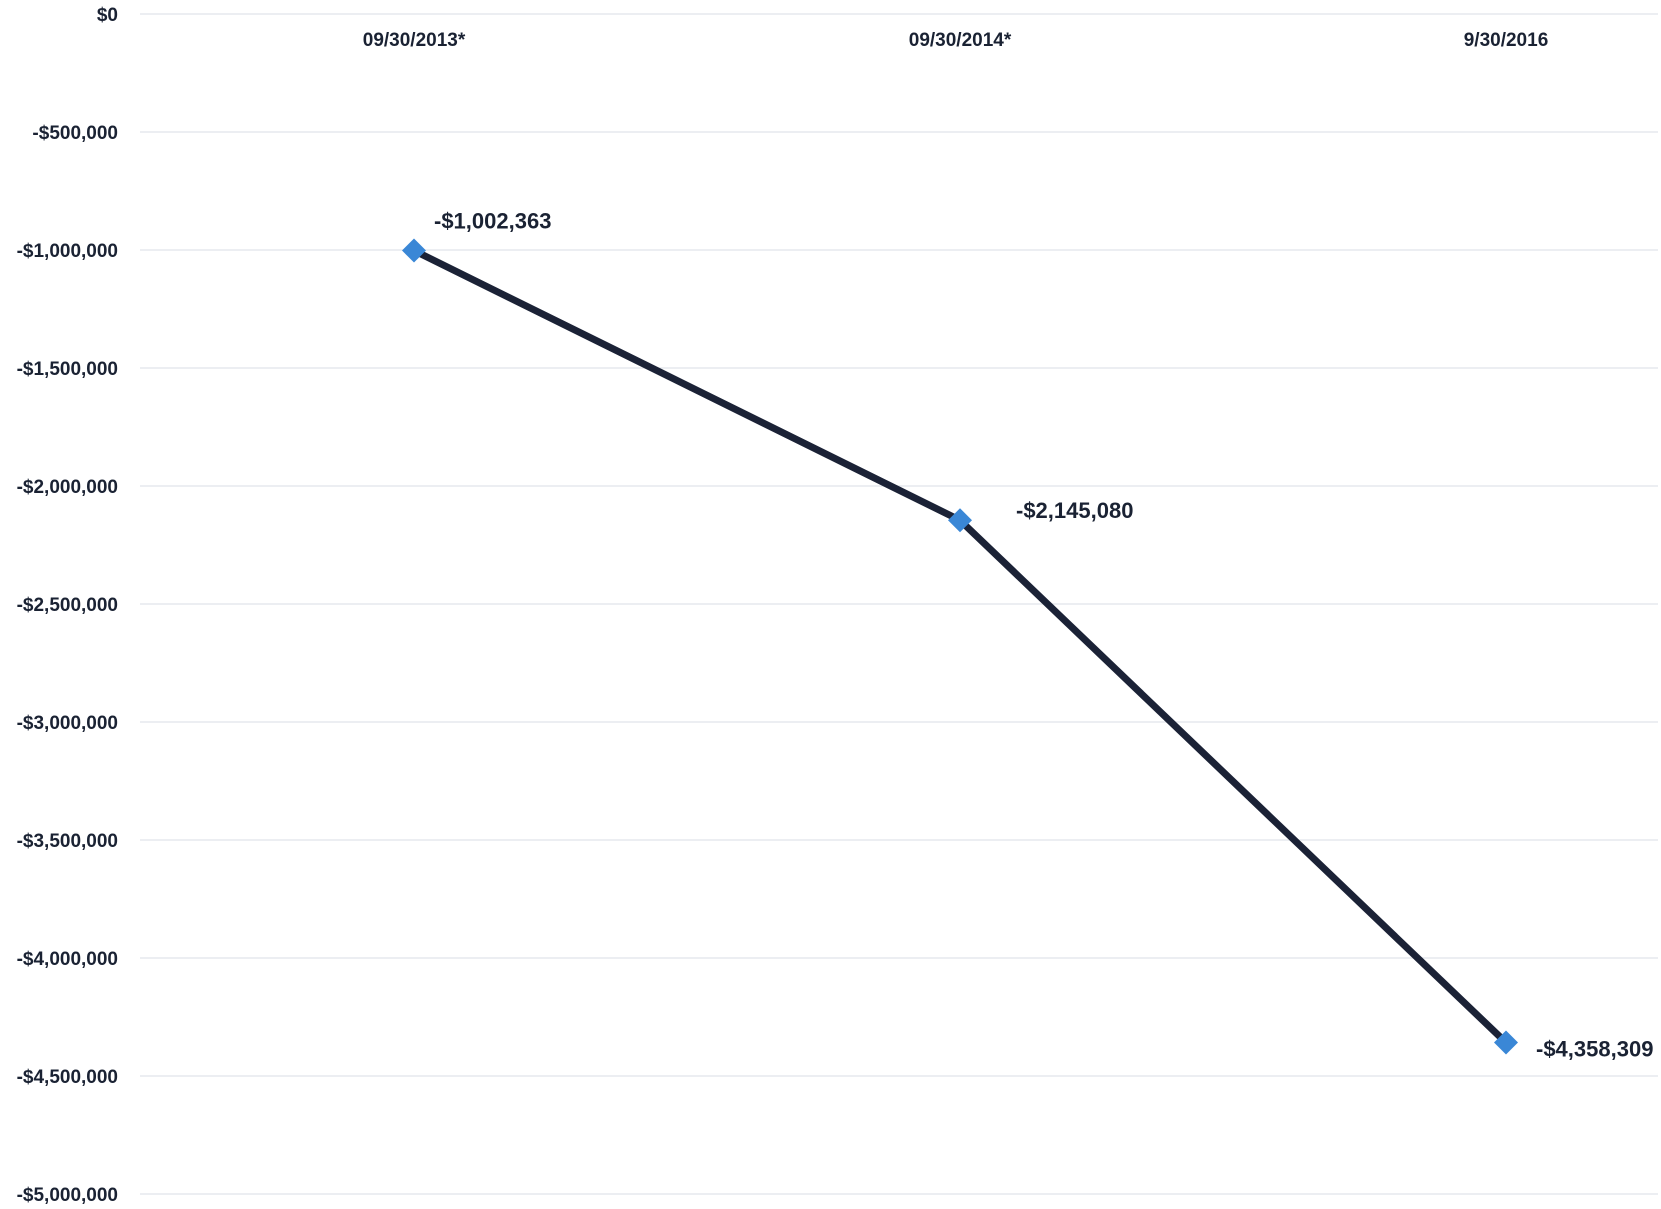 The image size is (1661, 1209). Describe the element at coordinates (67, 841) in the screenshot. I see `y-tick-label: -$3,500,000` at that location.